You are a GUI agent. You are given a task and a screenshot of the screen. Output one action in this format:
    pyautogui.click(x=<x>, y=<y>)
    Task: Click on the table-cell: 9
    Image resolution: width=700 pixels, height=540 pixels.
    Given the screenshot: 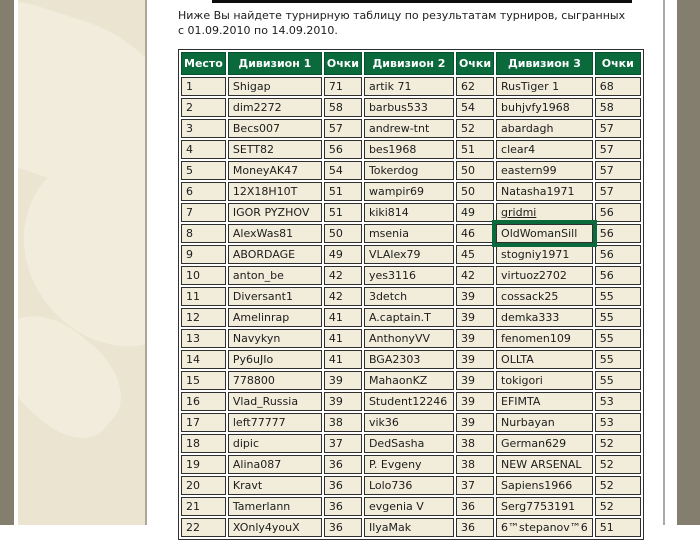 What is the action you would take?
    pyautogui.click(x=203, y=254)
    